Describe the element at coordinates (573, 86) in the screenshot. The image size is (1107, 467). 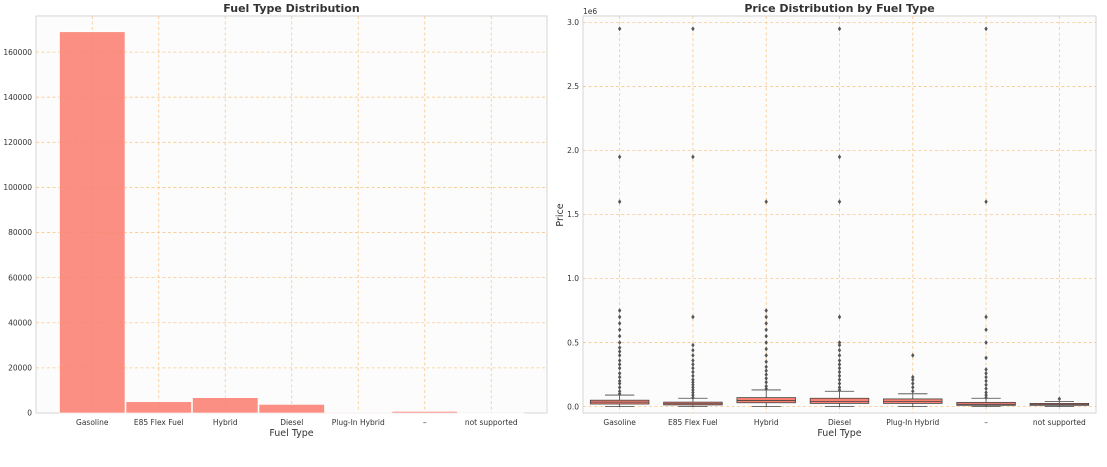
I see `chart2-y-tick-label: 2.5` at that location.